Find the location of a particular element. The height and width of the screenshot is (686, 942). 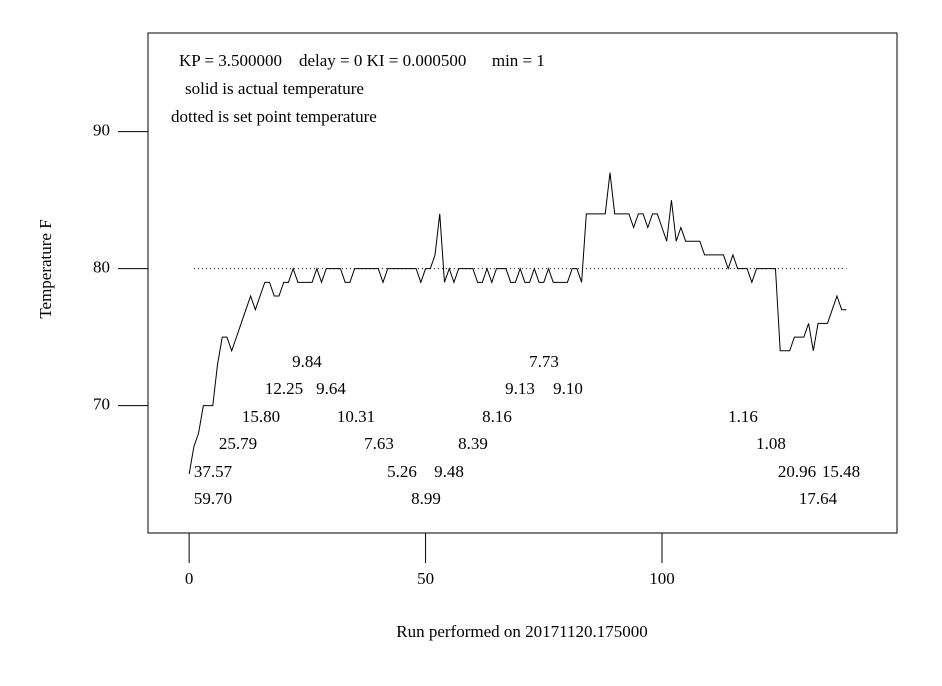

x-tick-label: 50 is located at coordinates (425, 578).